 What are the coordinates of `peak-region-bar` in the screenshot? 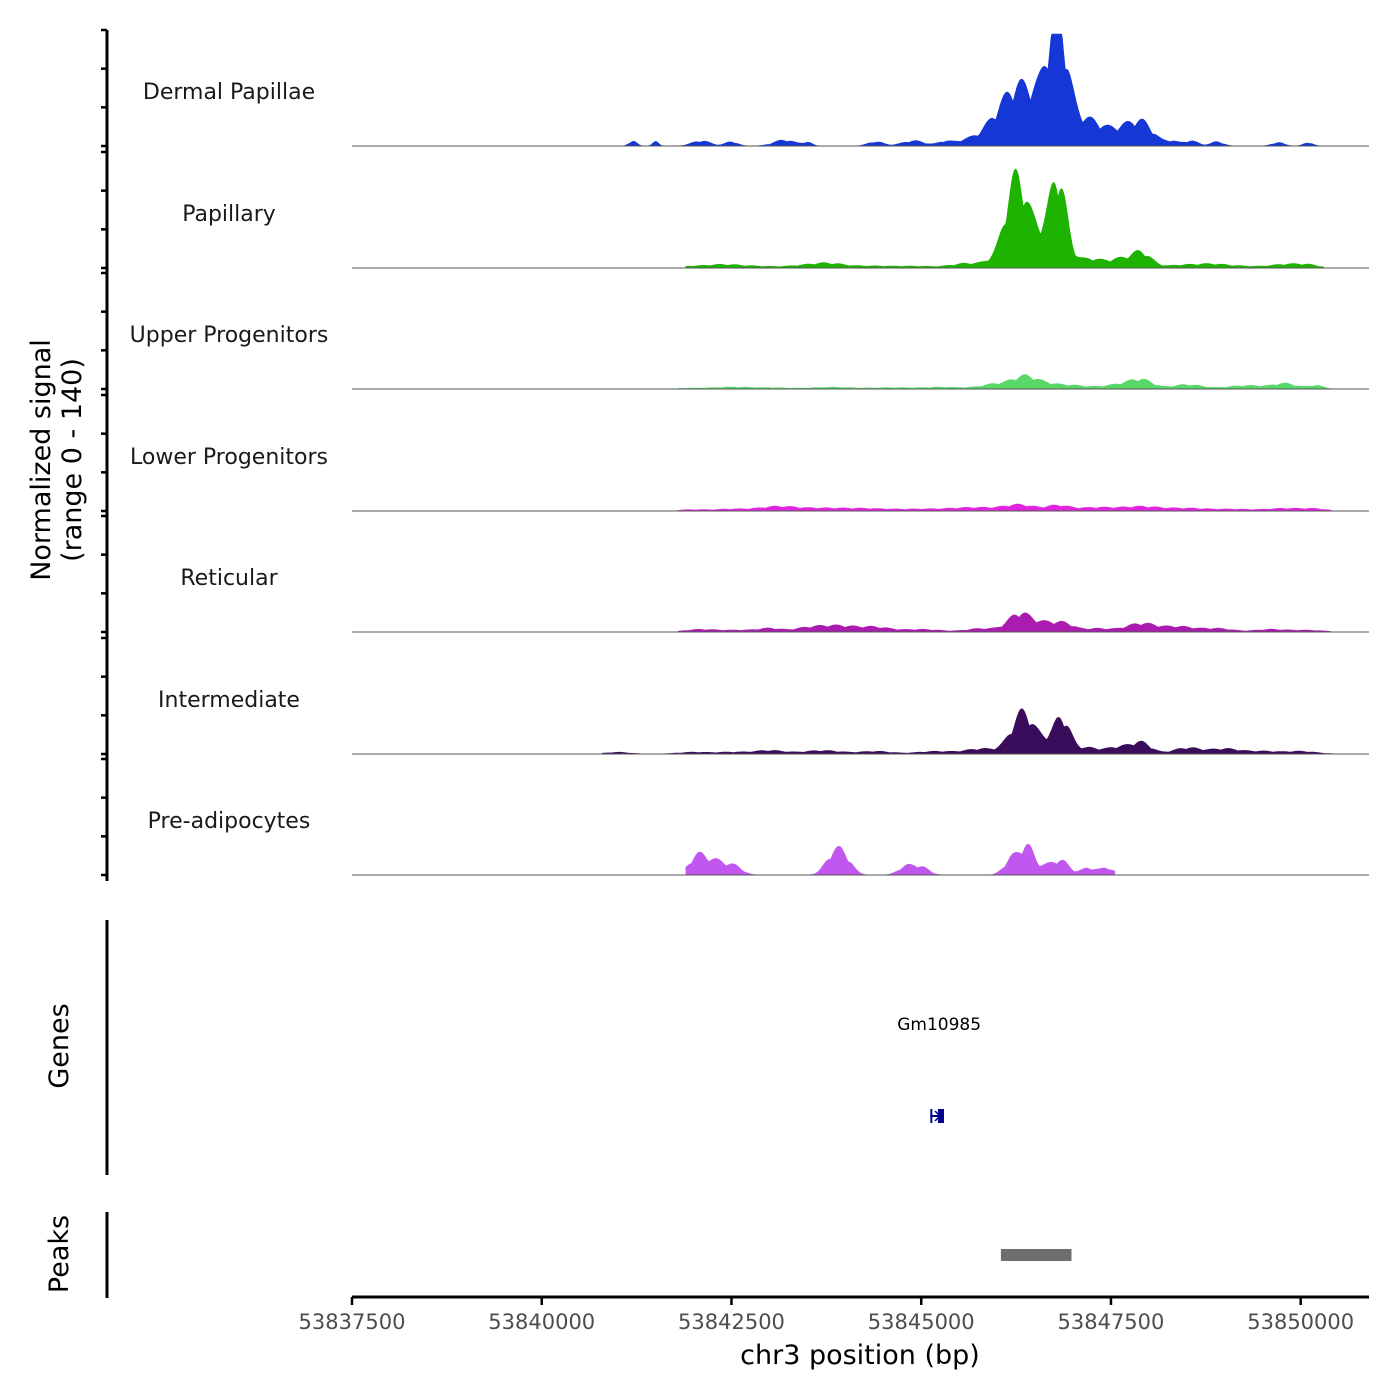 It's located at (1036, 1255).